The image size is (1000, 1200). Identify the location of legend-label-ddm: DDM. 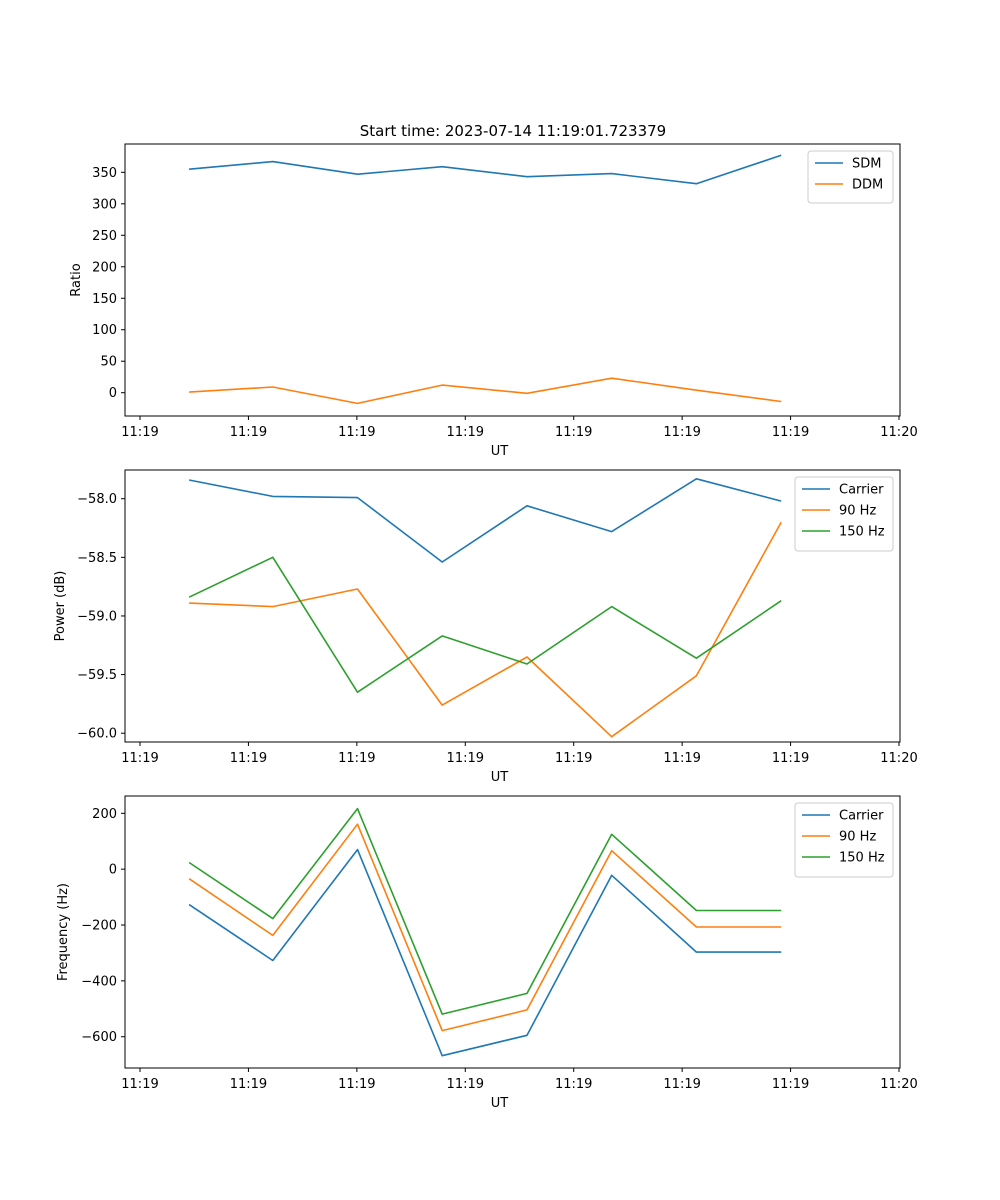
(867, 185).